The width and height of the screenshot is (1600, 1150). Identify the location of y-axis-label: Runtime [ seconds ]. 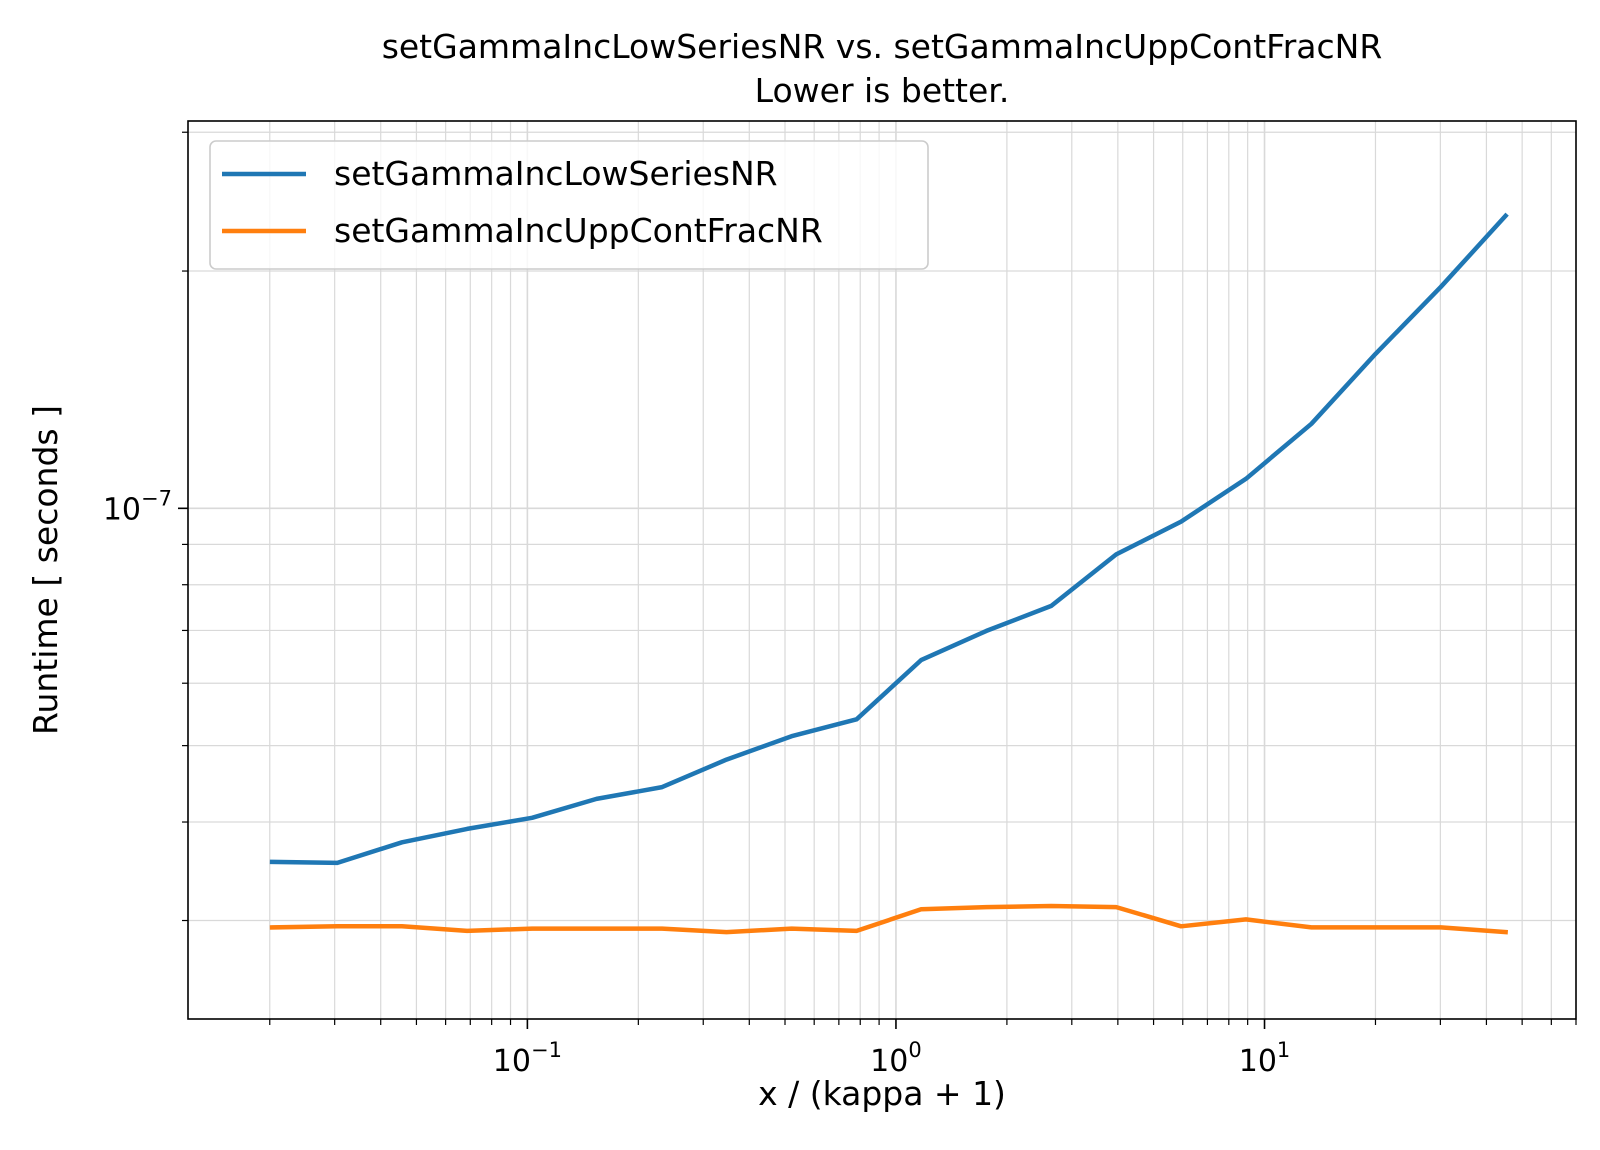
(45, 570).